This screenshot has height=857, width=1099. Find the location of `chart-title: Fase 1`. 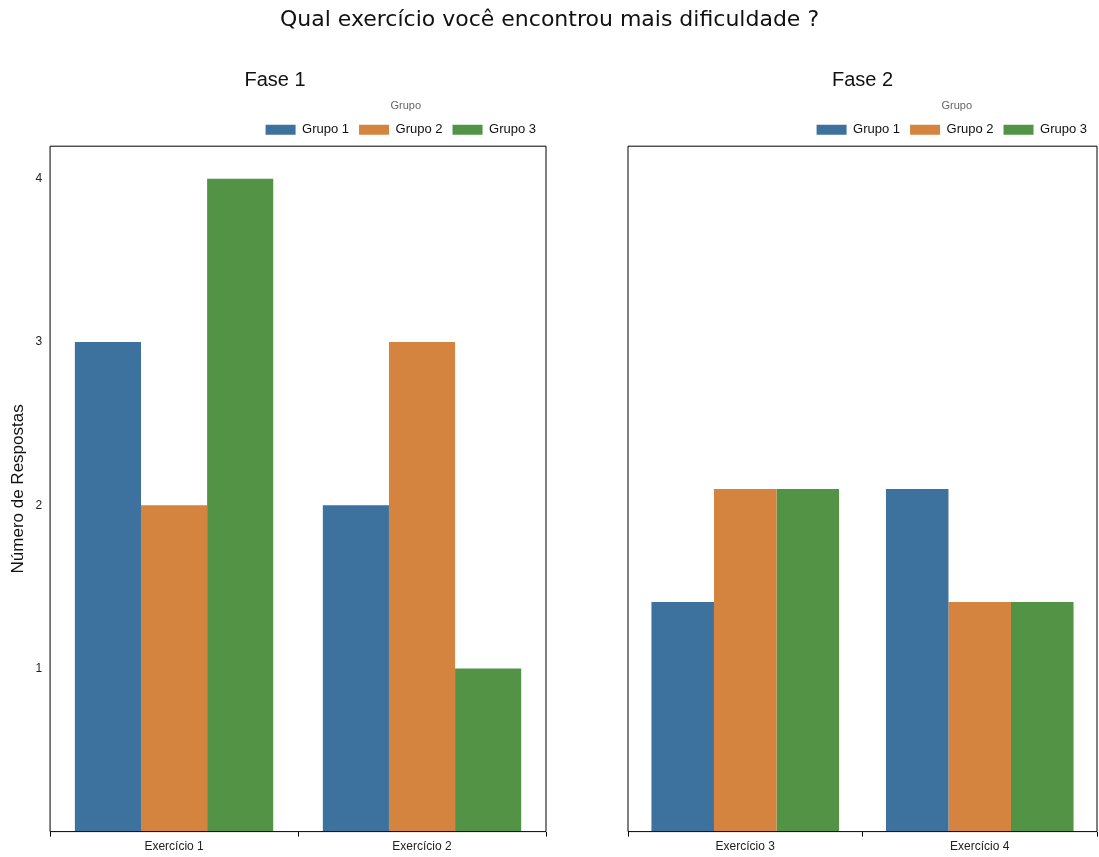

chart-title: Fase 1 is located at coordinates (275, 78).